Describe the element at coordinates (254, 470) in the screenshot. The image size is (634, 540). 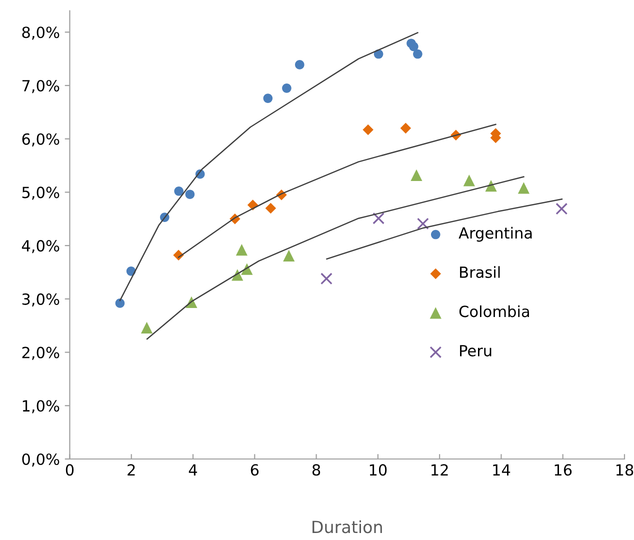
I see `x-tick-label: 6` at that location.